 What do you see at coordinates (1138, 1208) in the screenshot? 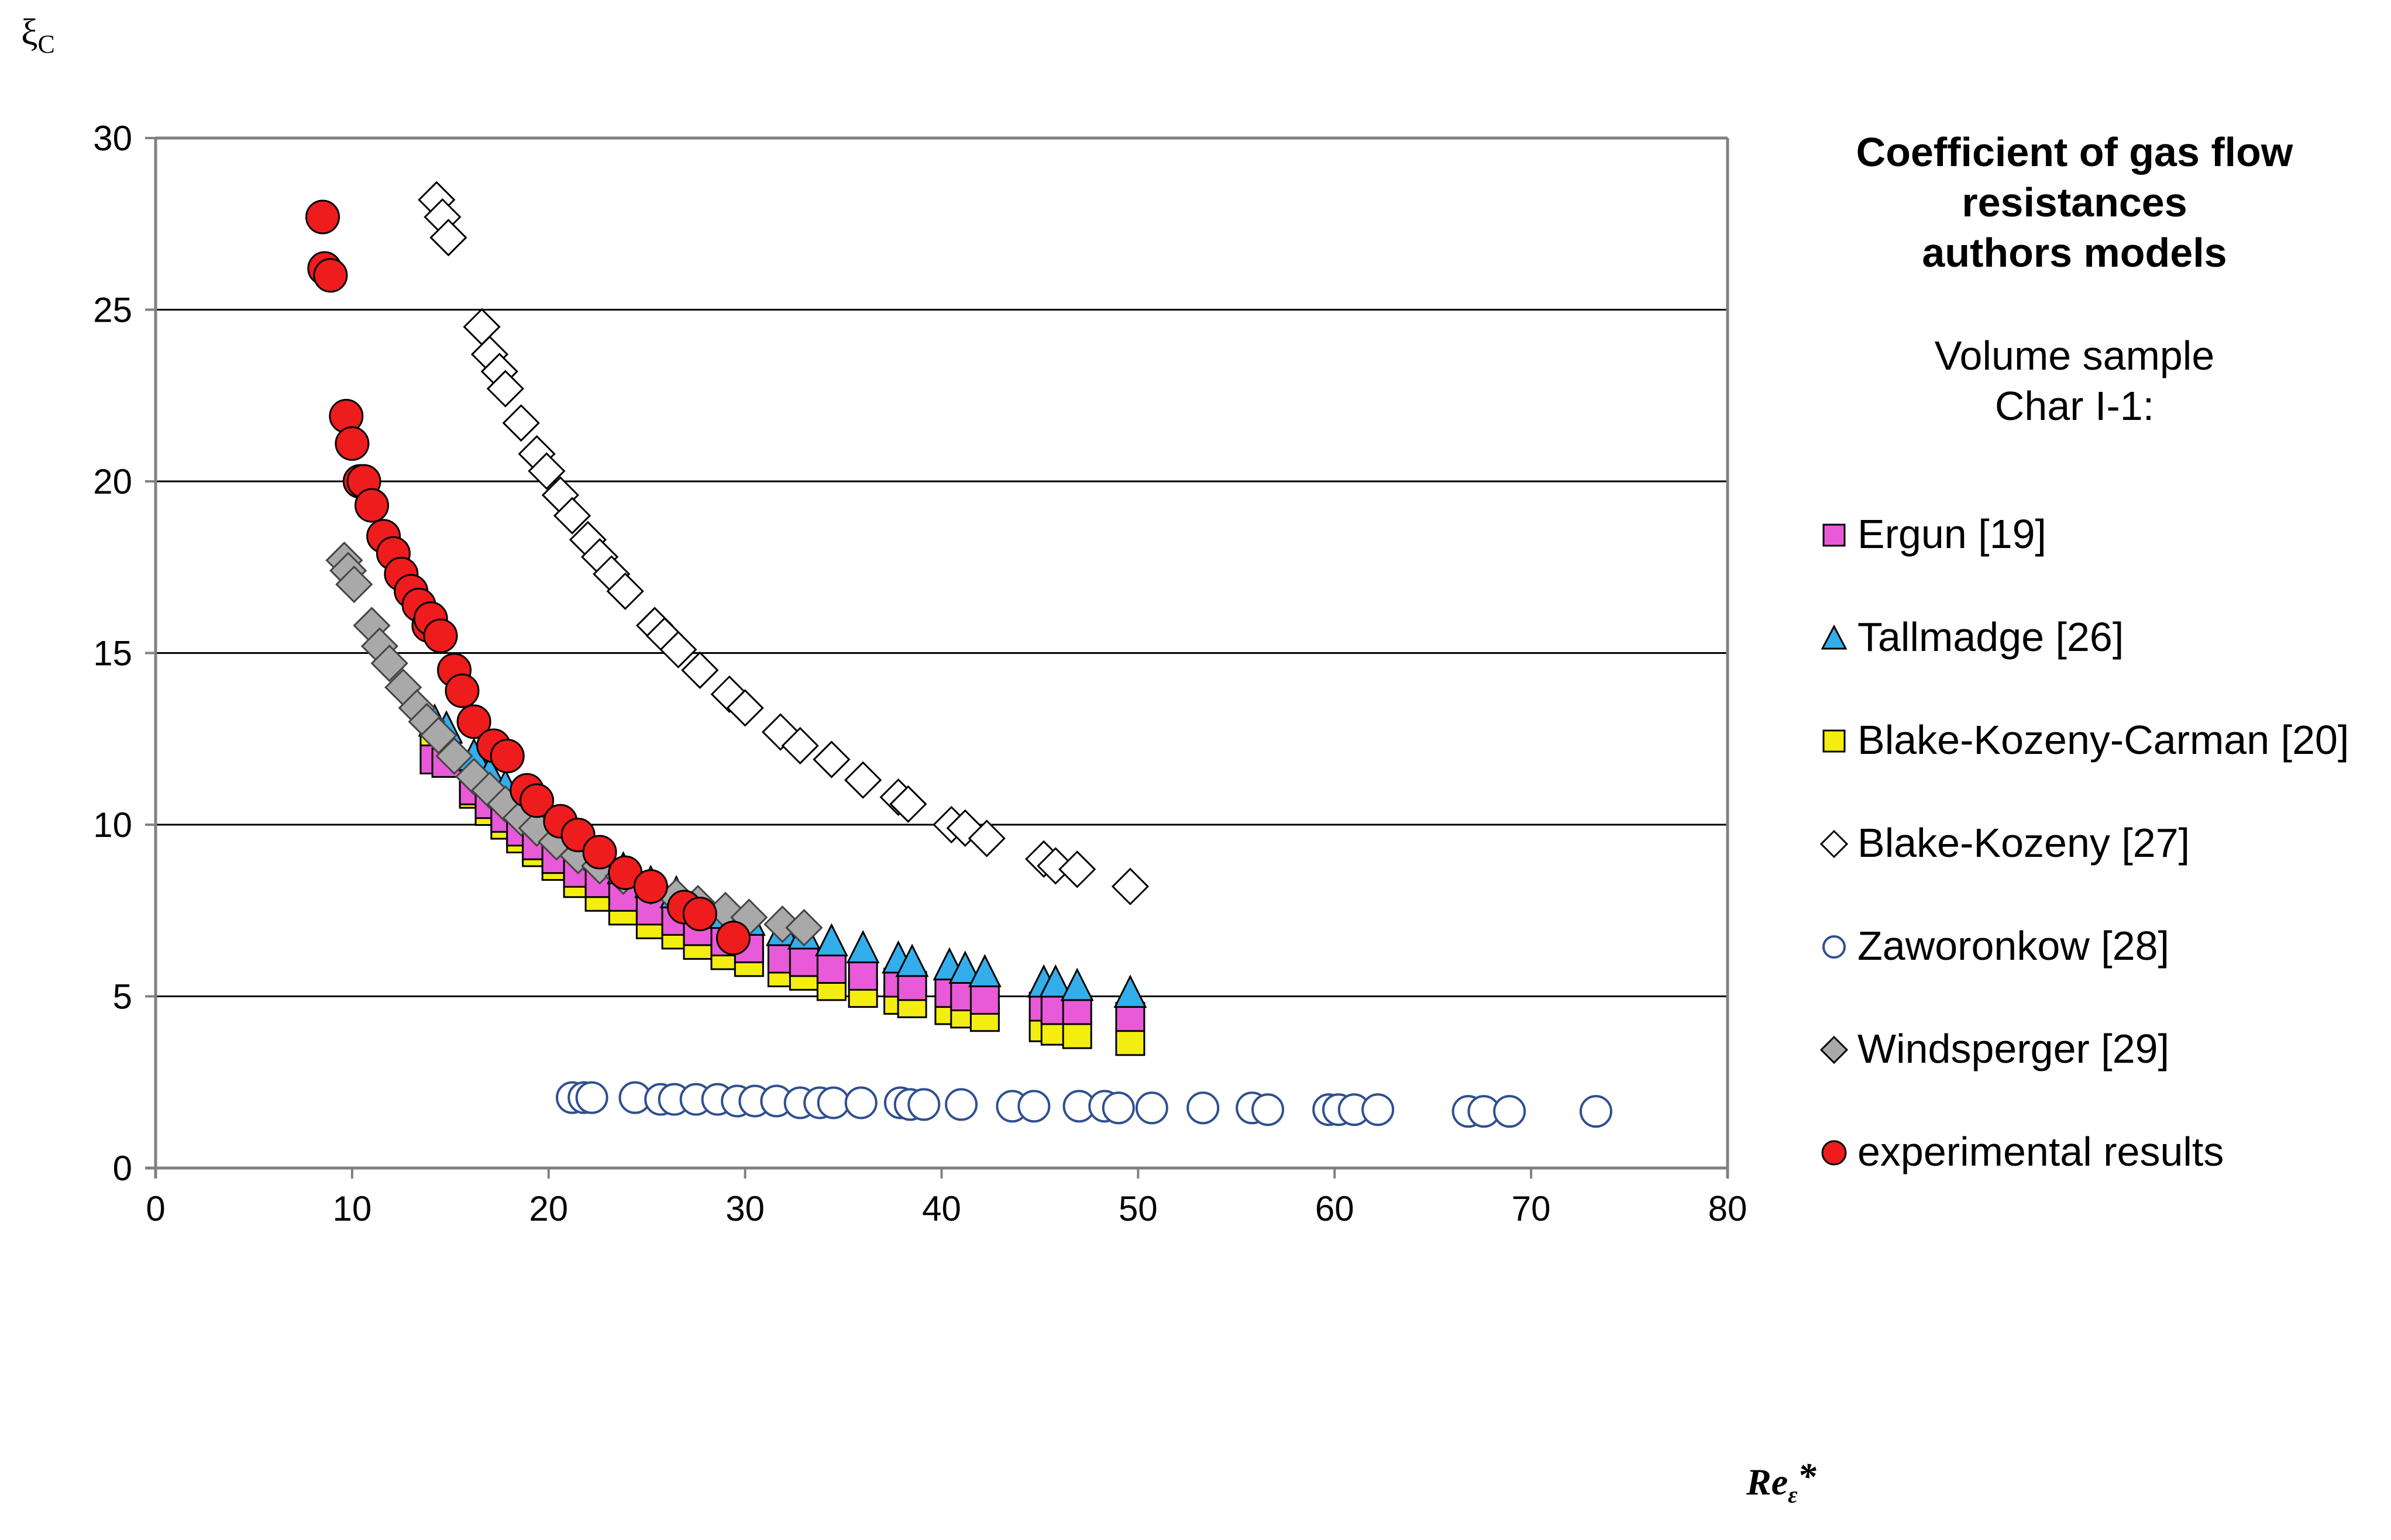
I see `x-tick-label: 50` at bounding box center [1138, 1208].